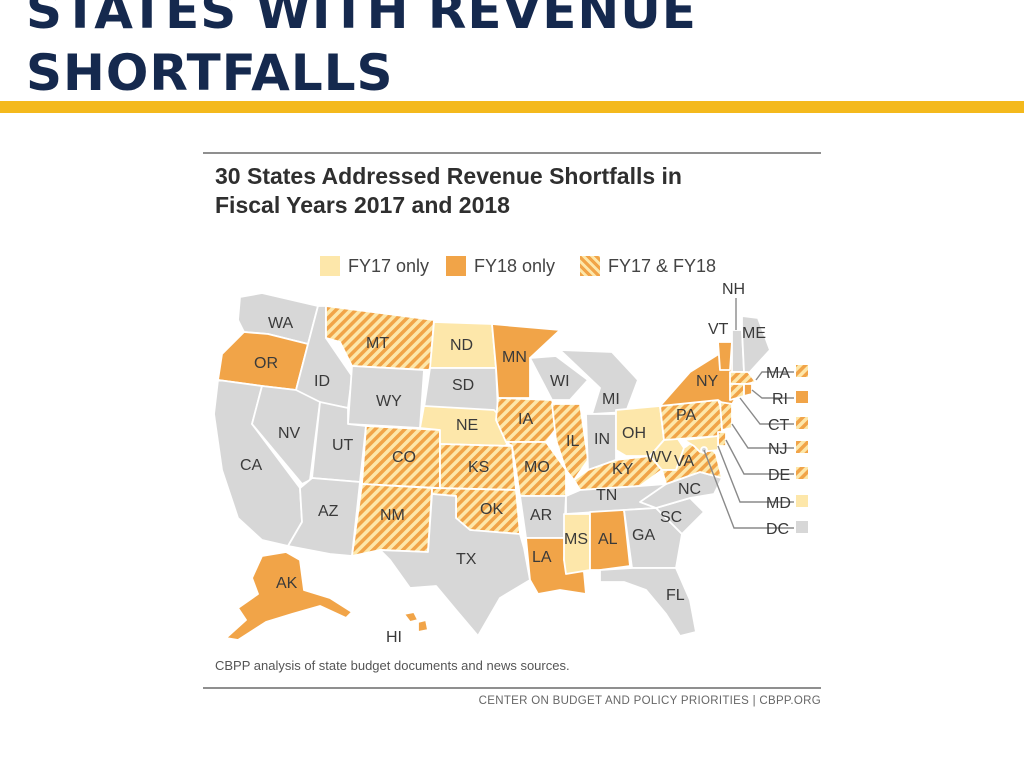  I want to click on label-tx: TX, so click(466, 559).